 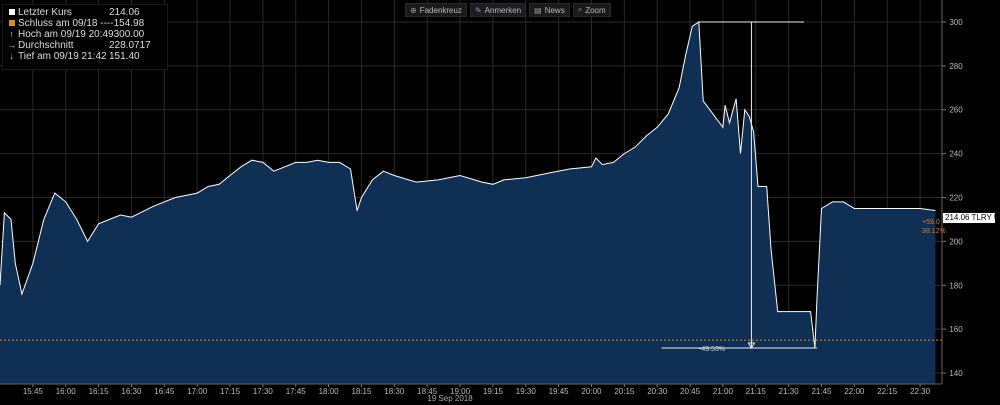 What do you see at coordinates (934, 231) in the screenshot?
I see `change-percent: 38.12%` at bounding box center [934, 231].